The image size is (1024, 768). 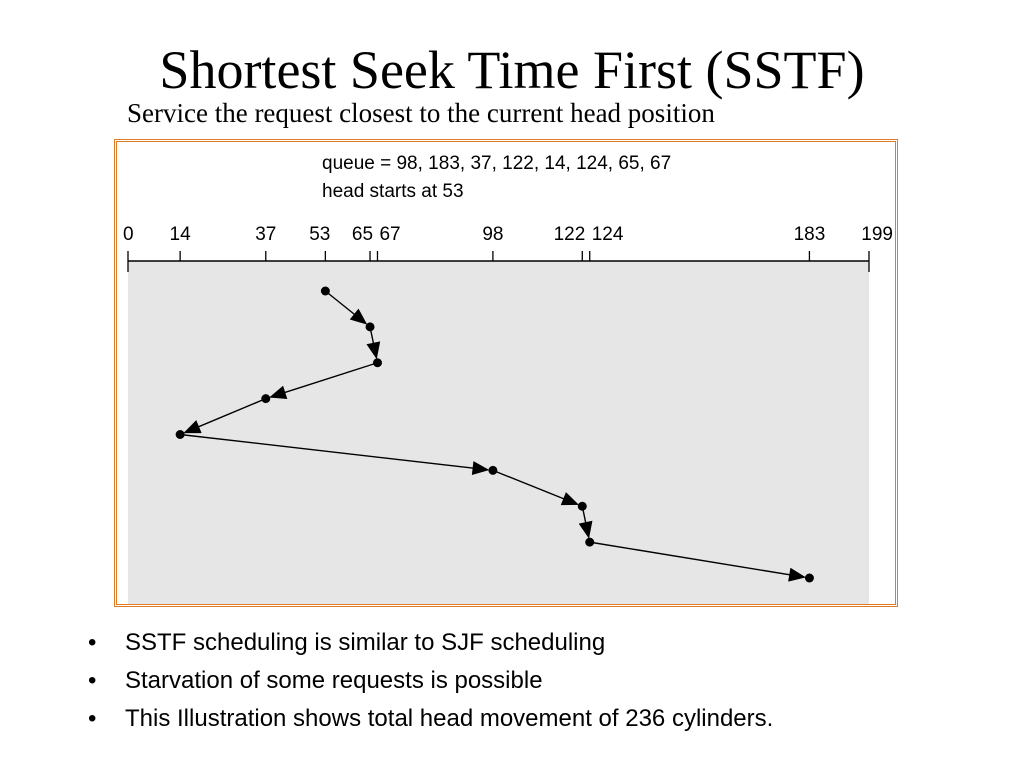 What do you see at coordinates (492, 234) in the screenshot?
I see `tick-label: 98` at bounding box center [492, 234].